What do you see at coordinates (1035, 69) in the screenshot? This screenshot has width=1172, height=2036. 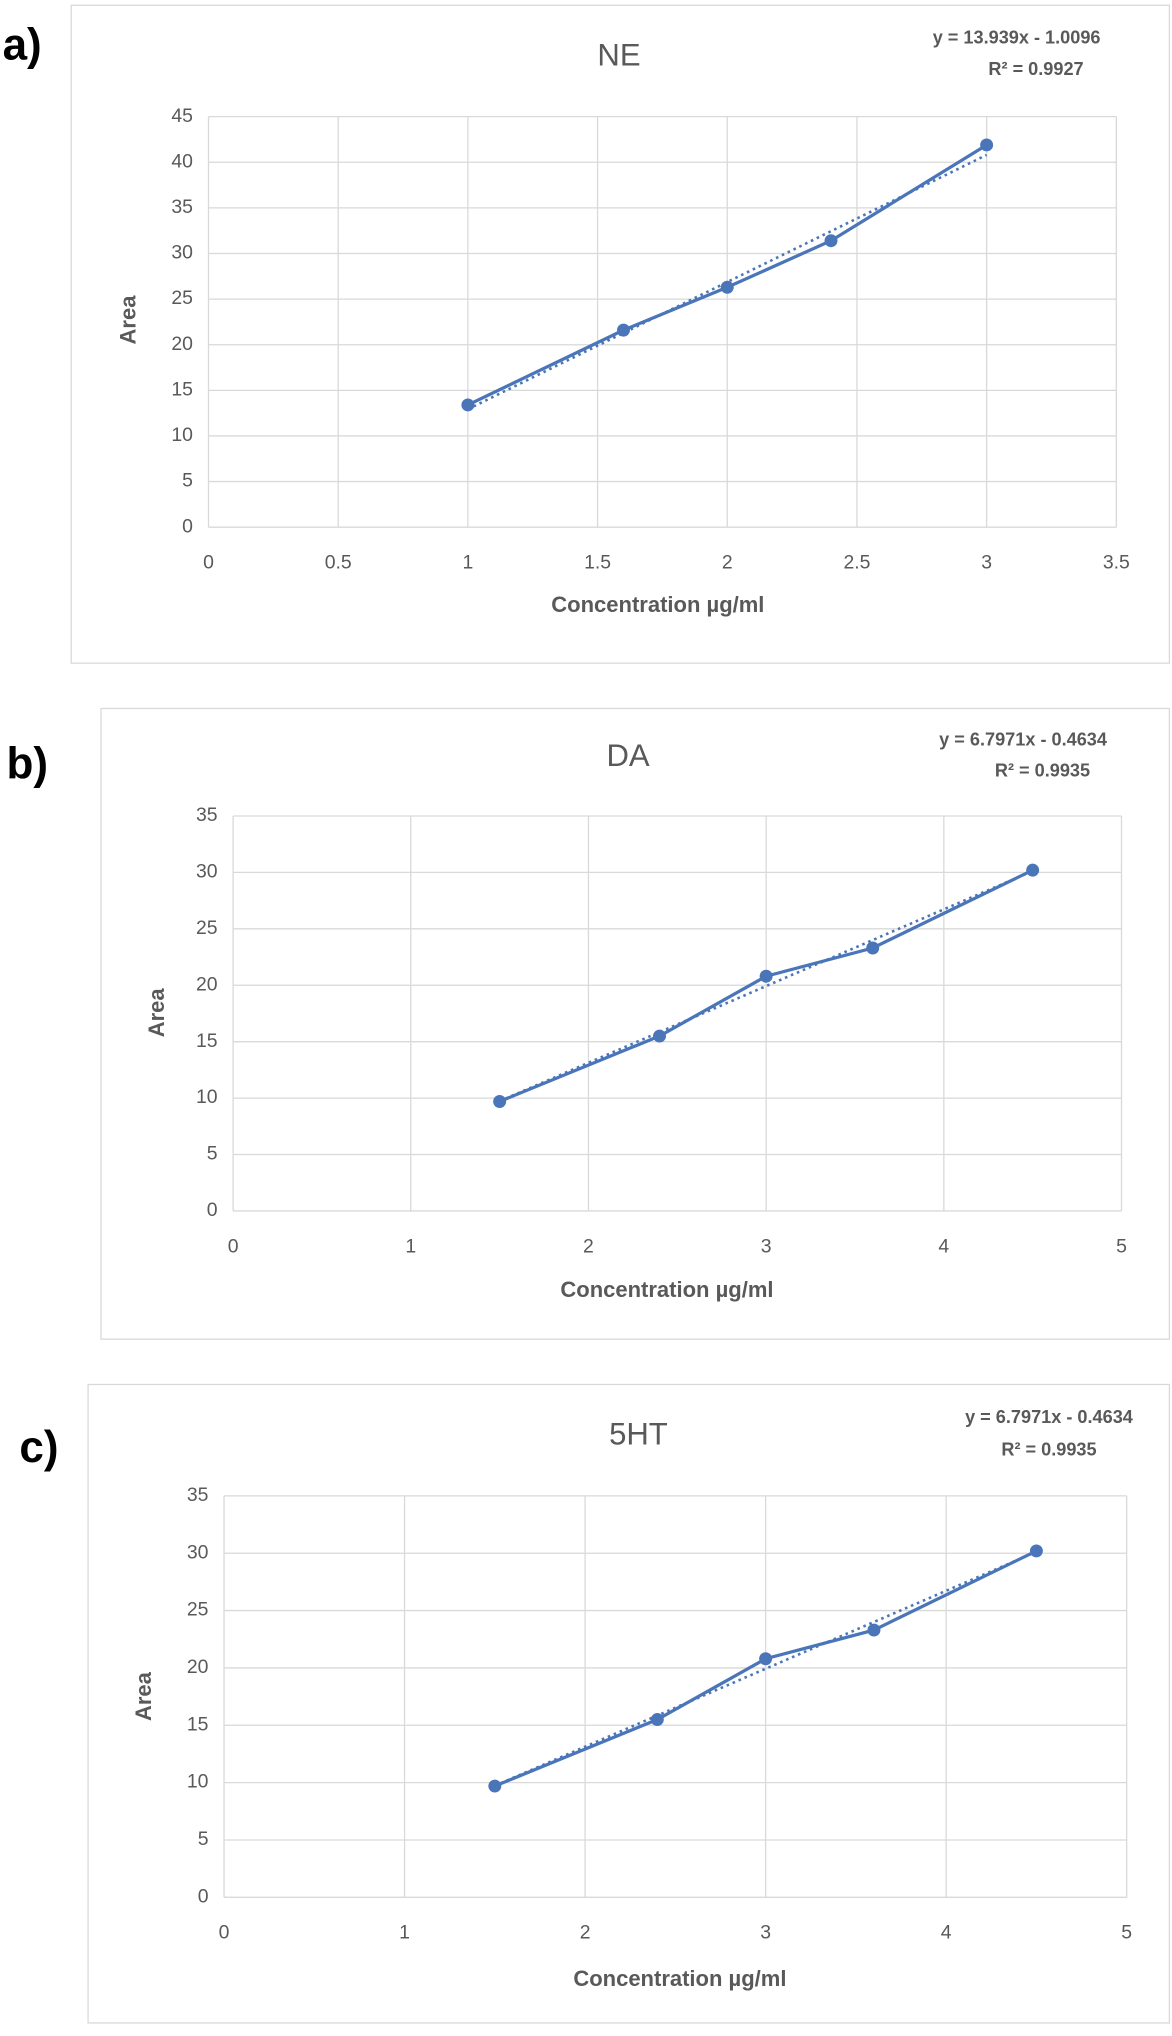 I see `r-squared: R² = 0.9927` at bounding box center [1035, 69].